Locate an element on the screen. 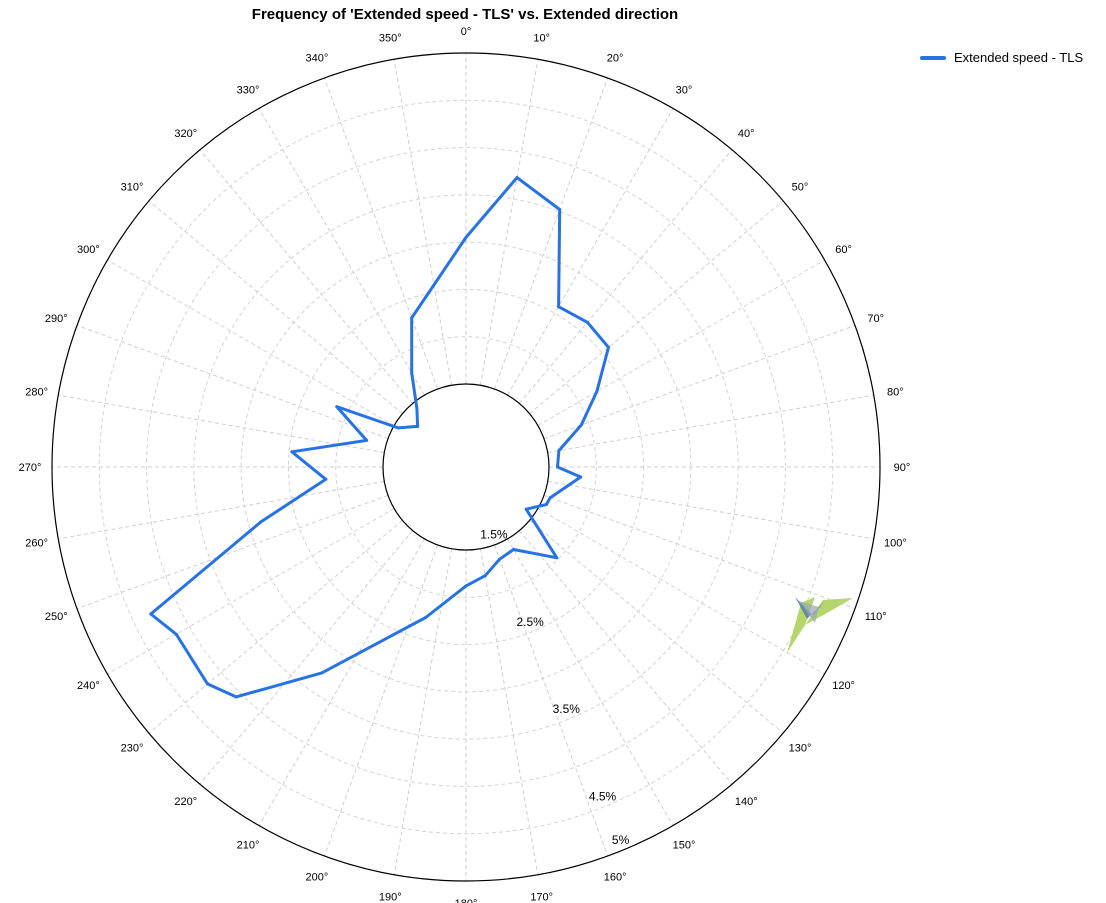 Image resolution: width=1106 pixels, height=903 pixels. angle-label: 40° is located at coordinates (746, 134).